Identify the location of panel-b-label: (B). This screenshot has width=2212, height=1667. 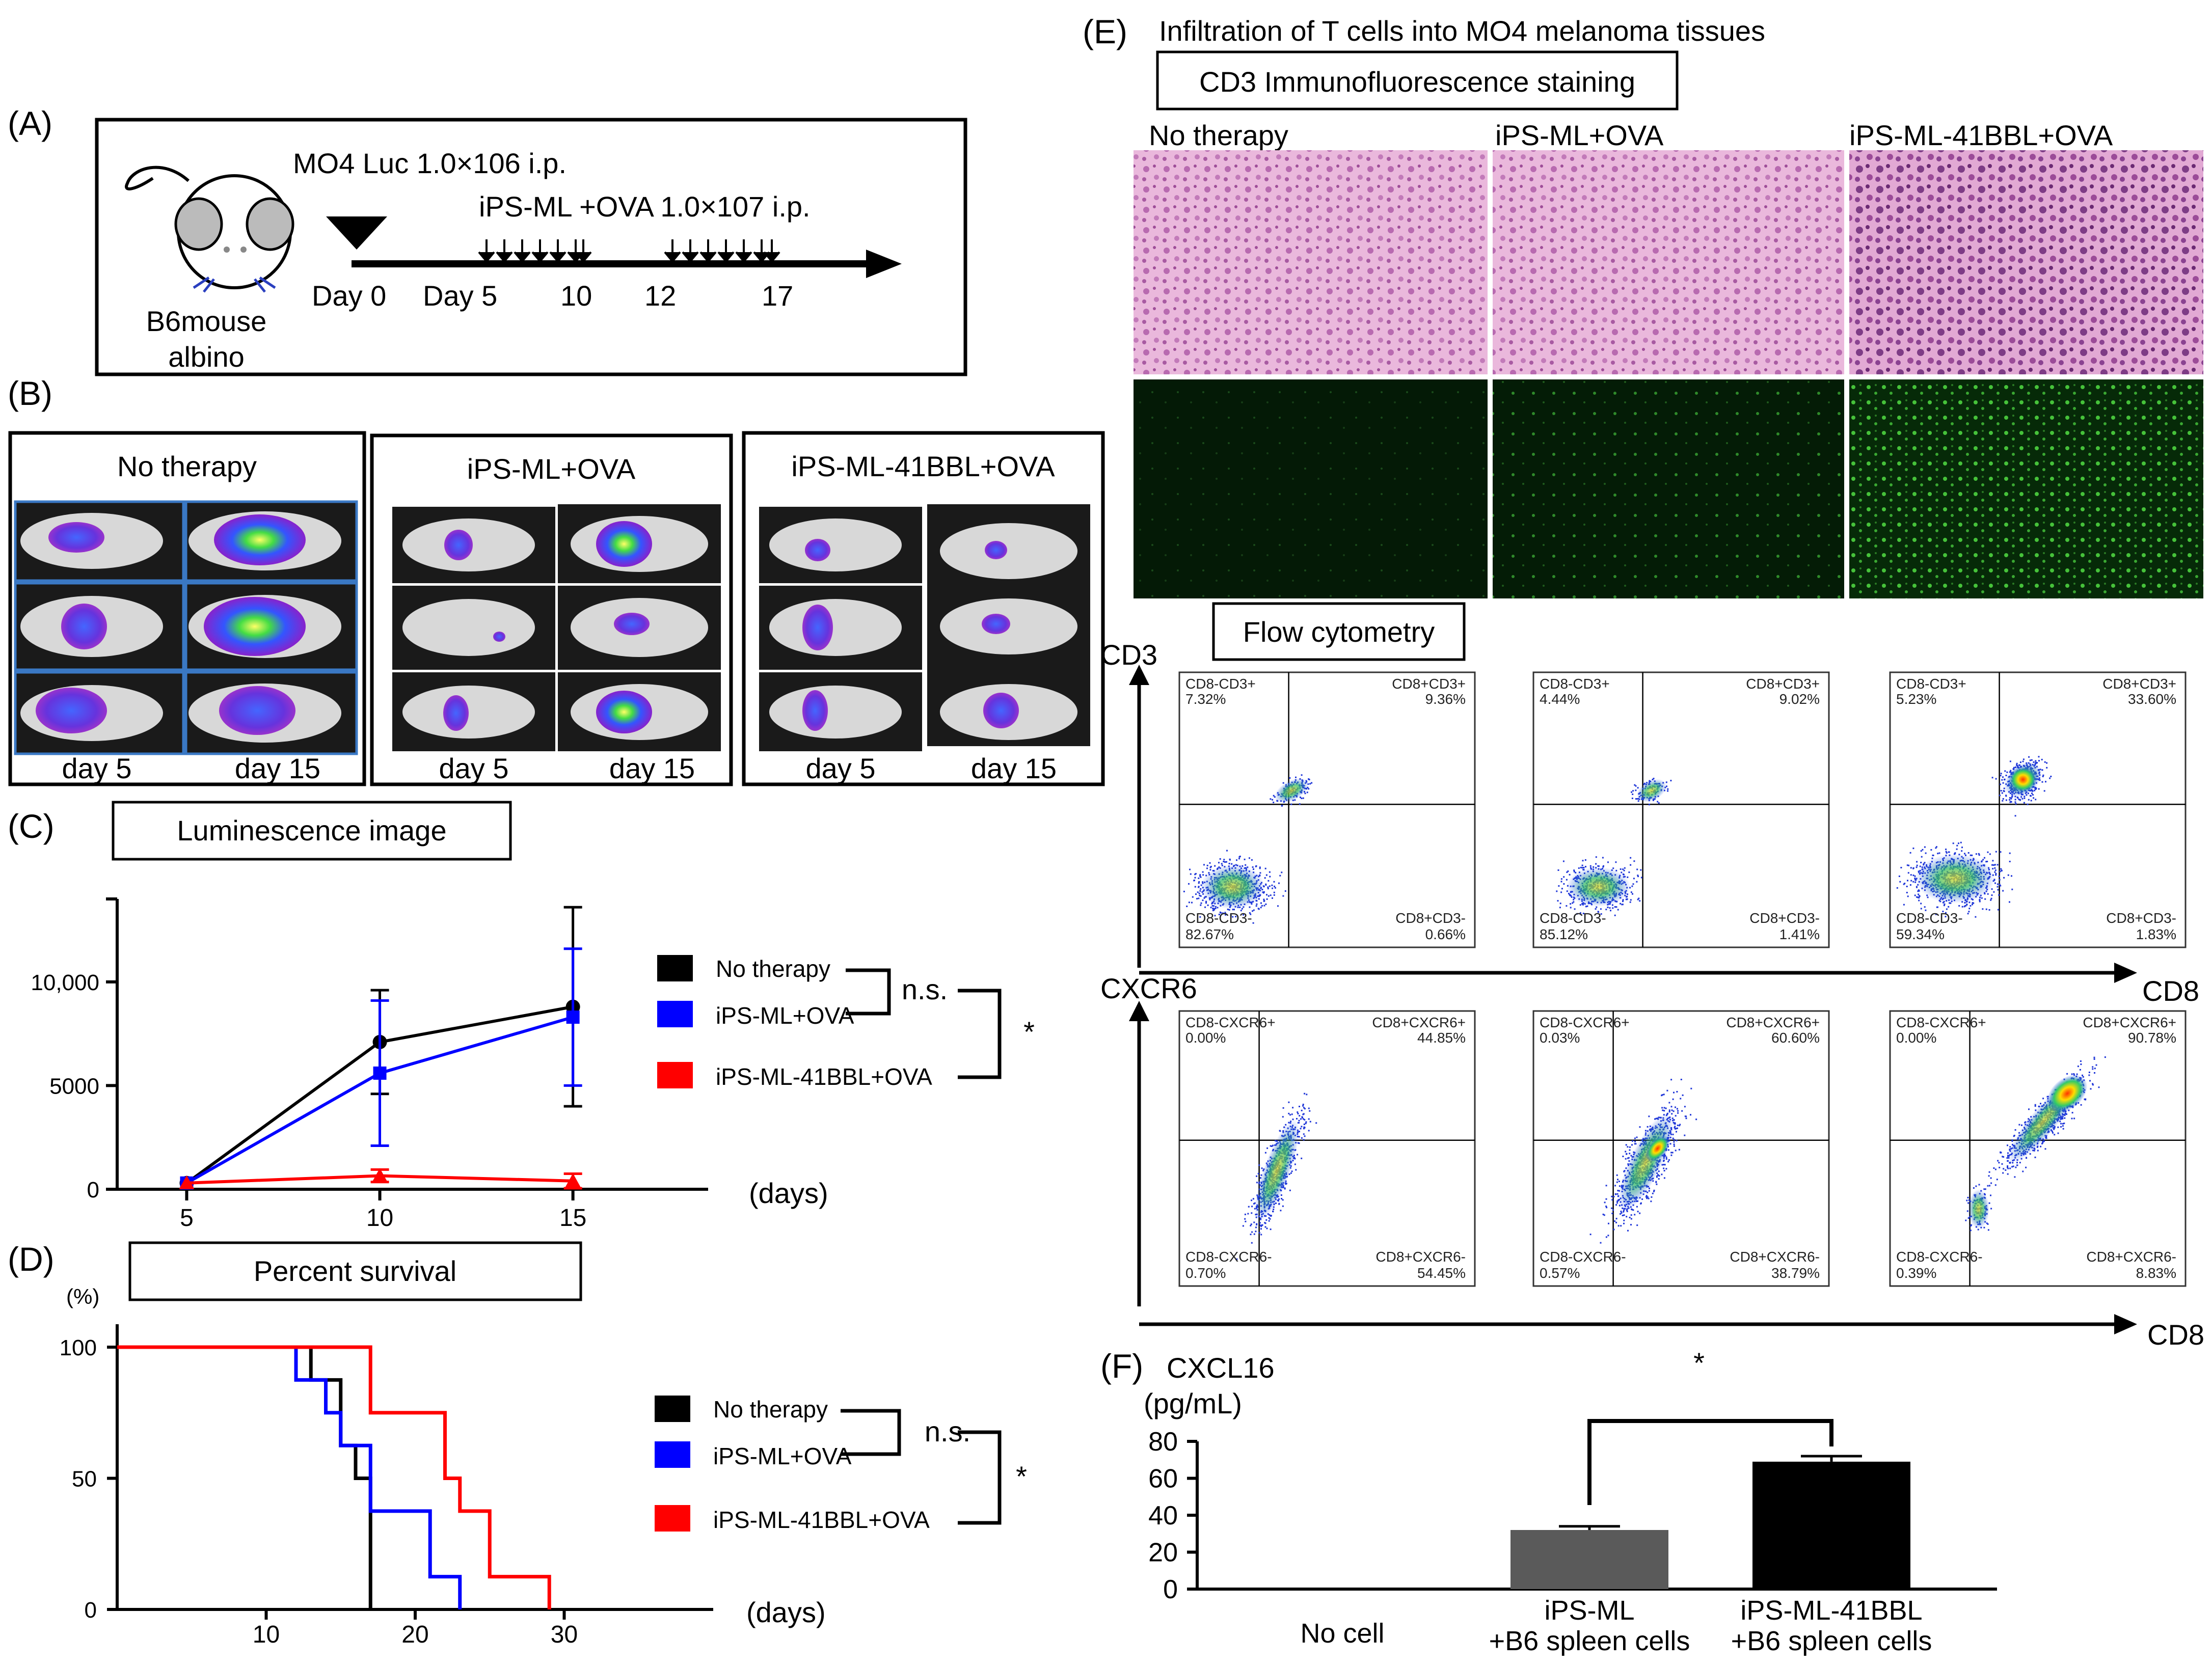
(30, 393).